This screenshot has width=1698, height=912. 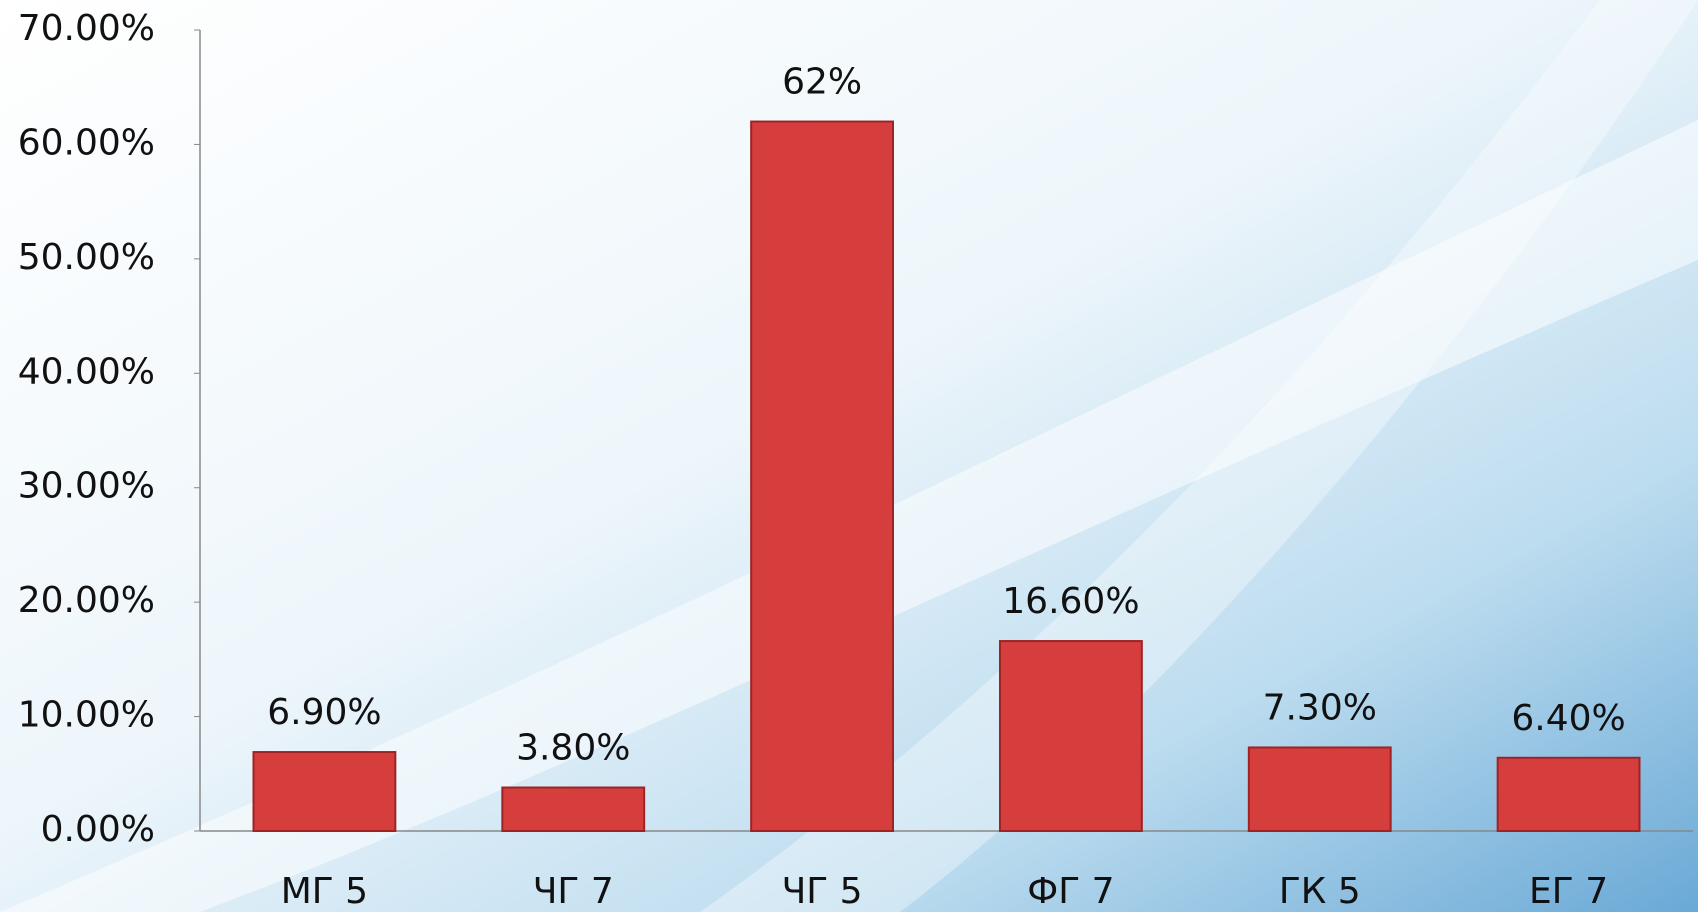 I want to click on x-tick-label: МГ 5, so click(x=324, y=891).